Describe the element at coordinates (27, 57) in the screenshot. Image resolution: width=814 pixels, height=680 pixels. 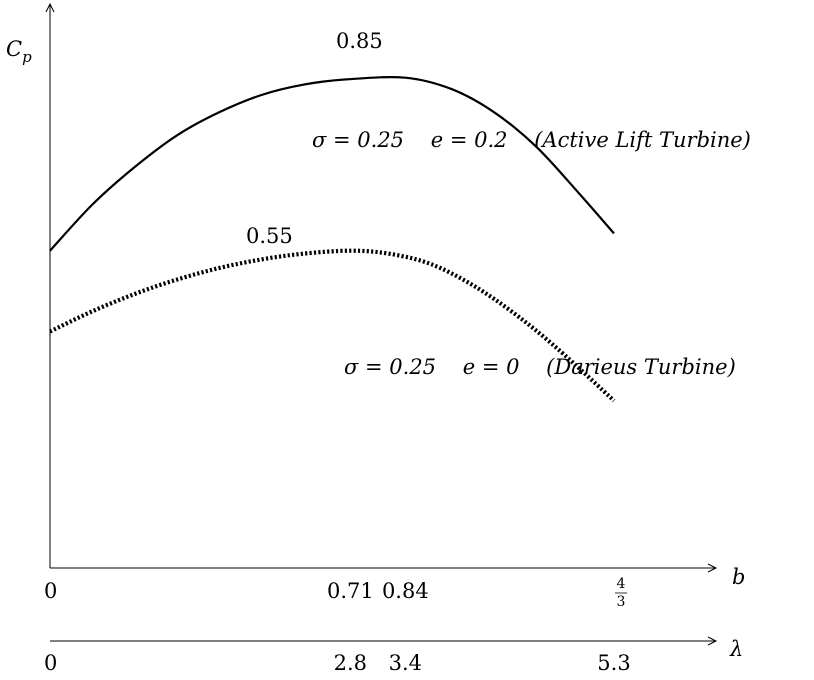
I see `y-axis-label-sub: p` at that location.